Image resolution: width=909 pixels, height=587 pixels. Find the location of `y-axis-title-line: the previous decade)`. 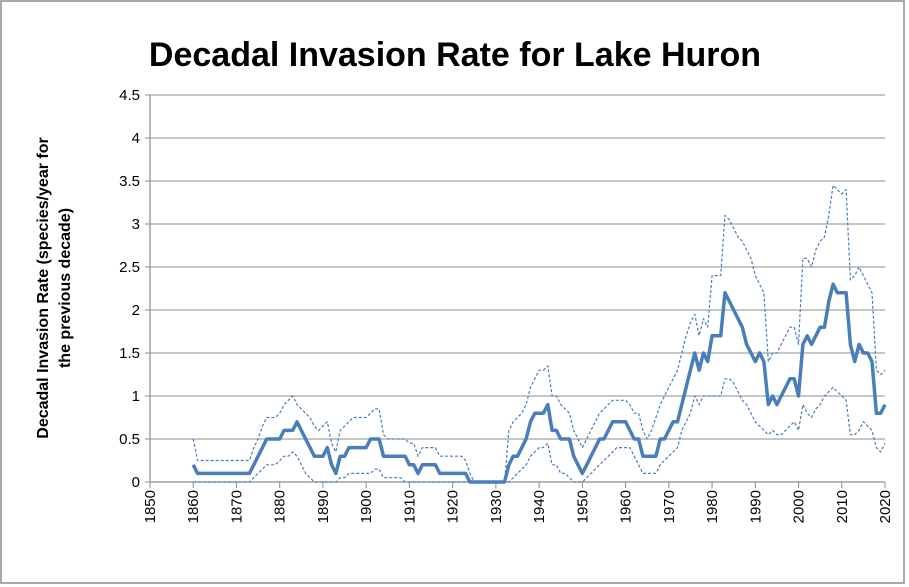

y-axis-title-line: the previous decade) is located at coordinates (65, 288).